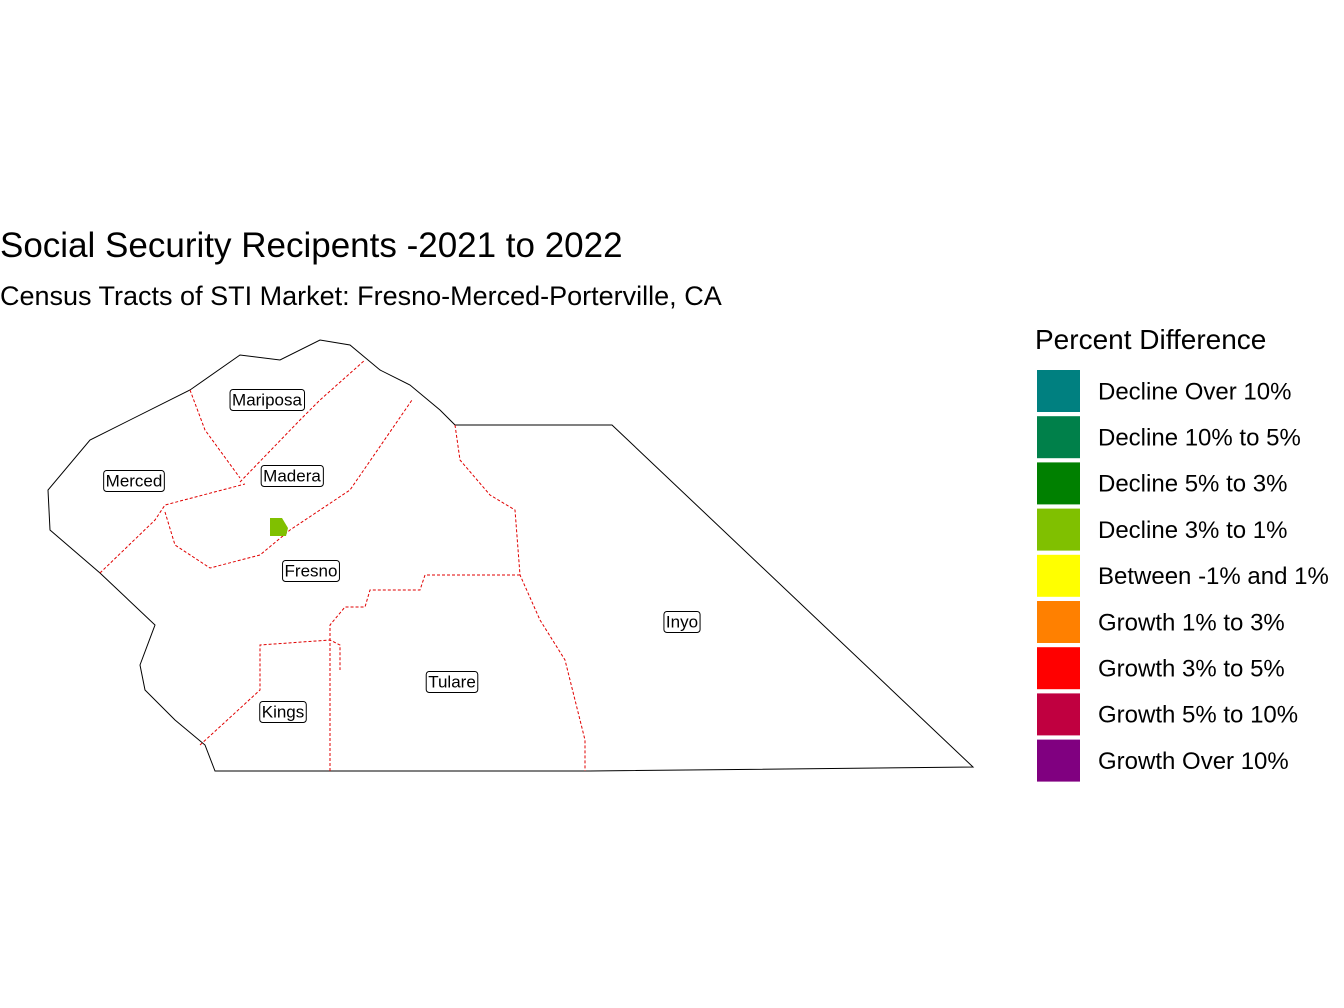 Image resolution: width=1344 pixels, height=1008 pixels. I want to click on legend-label: Decline 3% to 1%, so click(1192, 530).